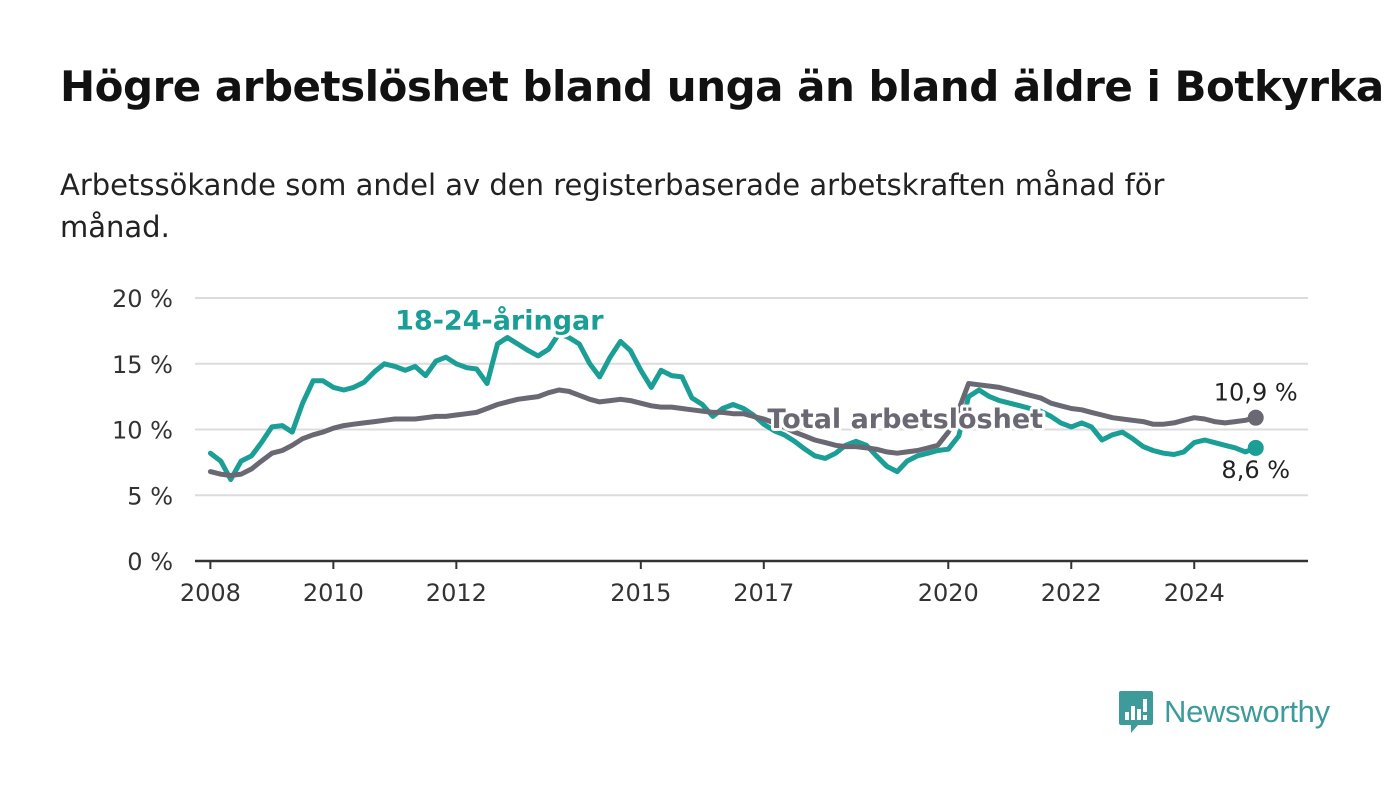  What do you see at coordinates (150, 562) in the screenshot?
I see `y-tick-label: 0 %` at bounding box center [150, 562].